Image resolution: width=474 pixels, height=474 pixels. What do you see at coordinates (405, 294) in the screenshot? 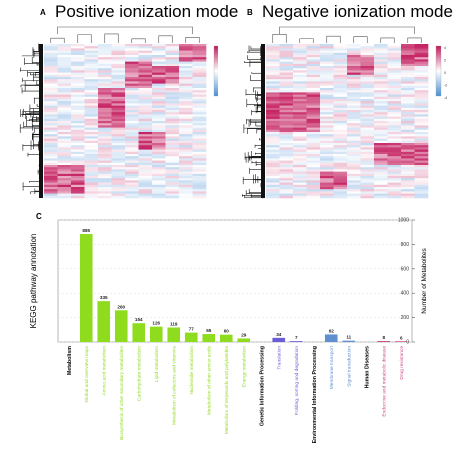
I see `y-tick-label: 400` at bounding box center [405, 294].